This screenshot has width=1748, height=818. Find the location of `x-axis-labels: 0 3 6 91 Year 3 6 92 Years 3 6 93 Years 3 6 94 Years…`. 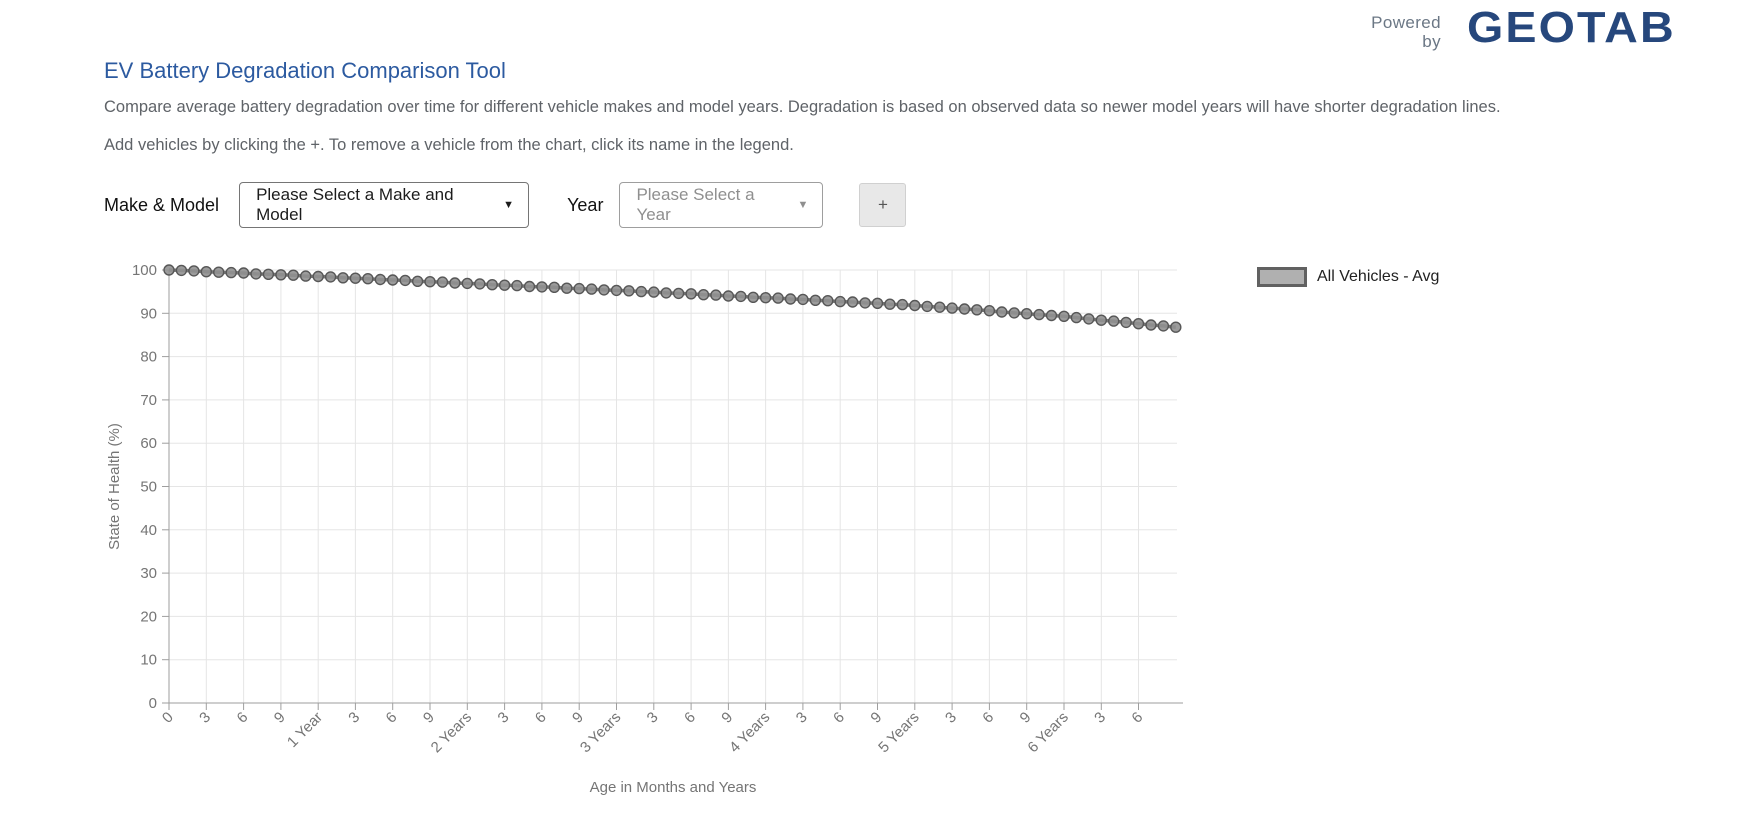

x-axis-labels: 0 3 6 91 Year 3 6 92 Years 3 6 93 Years 3 6 94 Years… is located at coordinates (652, 732).